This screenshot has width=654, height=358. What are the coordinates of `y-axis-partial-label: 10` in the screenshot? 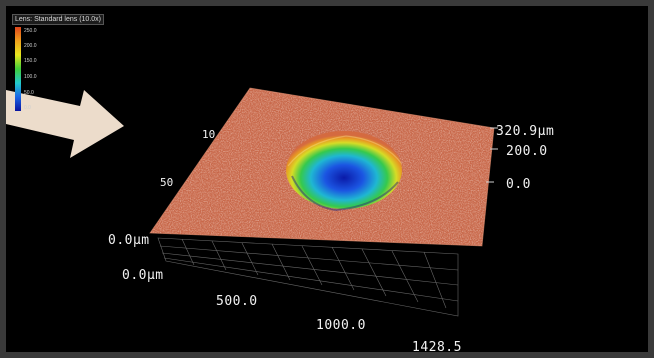 It's located at (209, 134).